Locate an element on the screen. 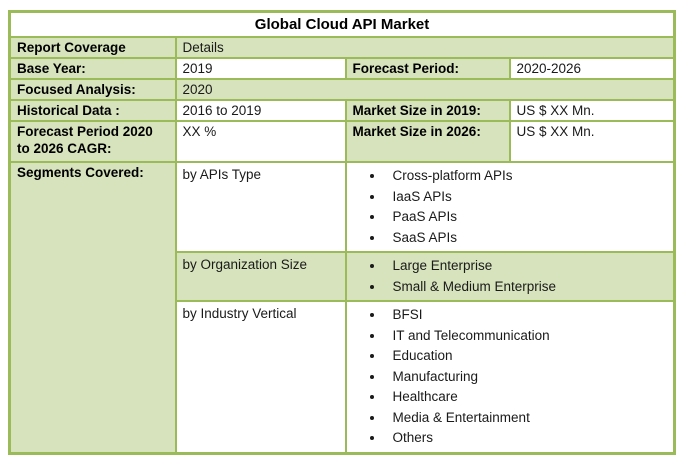 The width and height of the screenshot is (681, 455). report-coverage-value: Details is located at coordinates (425, 47).